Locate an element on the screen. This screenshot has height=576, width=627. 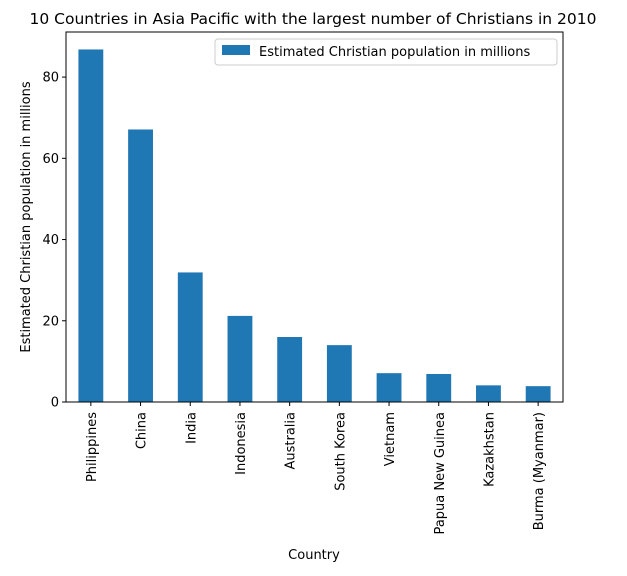
legend-frame is located at coordinates (386, 52).